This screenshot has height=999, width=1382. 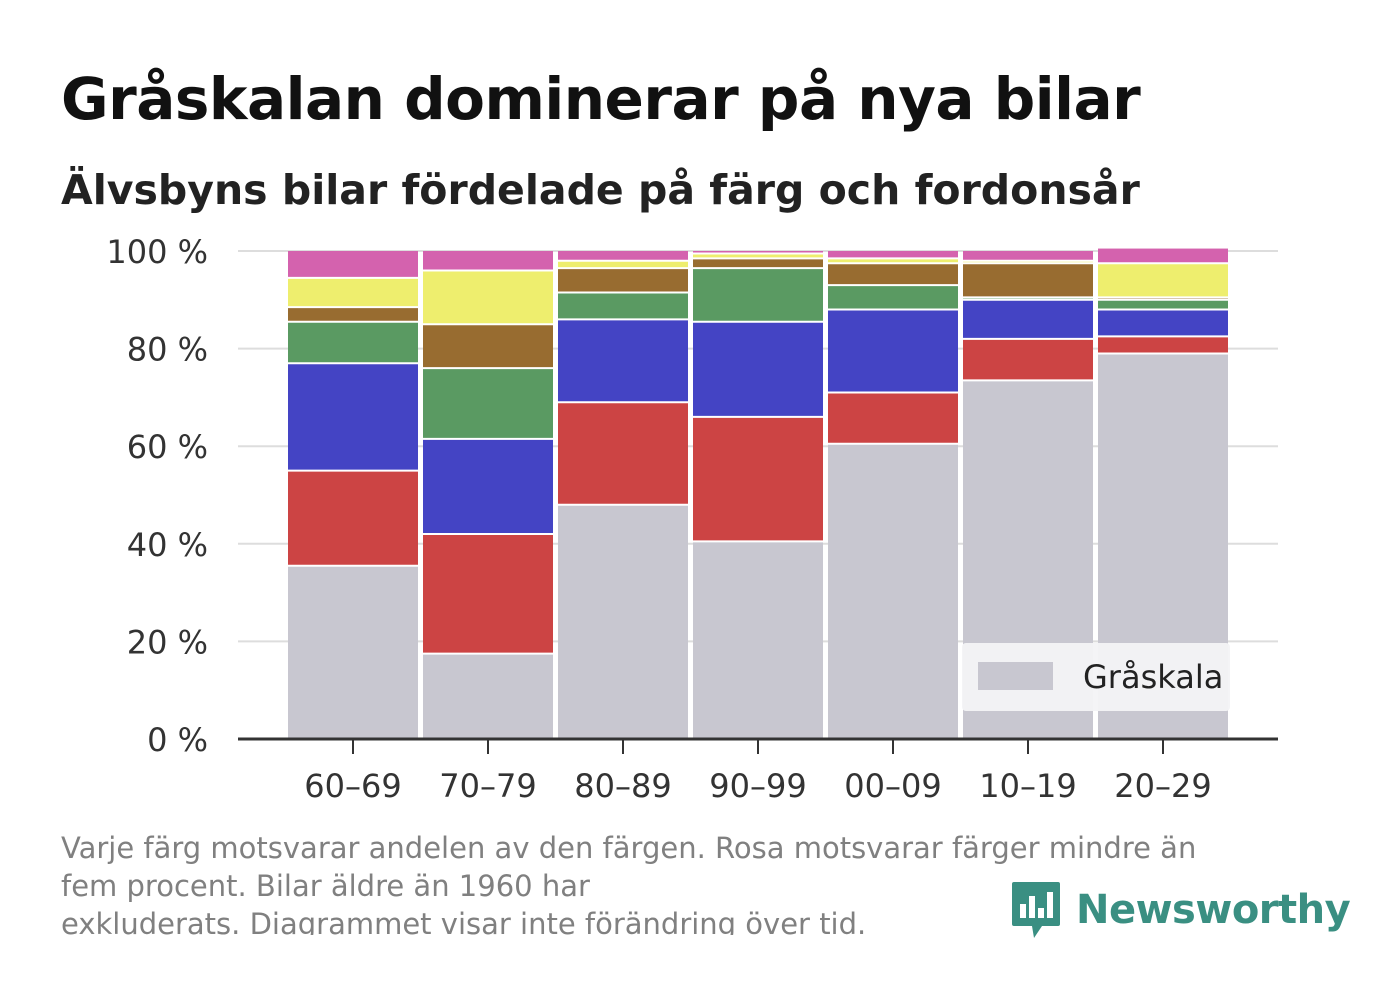 What do you see at coordinates (177, 740) in the screenshot?
I see `y-tick-label: 0 %` at bounding box center [177, 740].